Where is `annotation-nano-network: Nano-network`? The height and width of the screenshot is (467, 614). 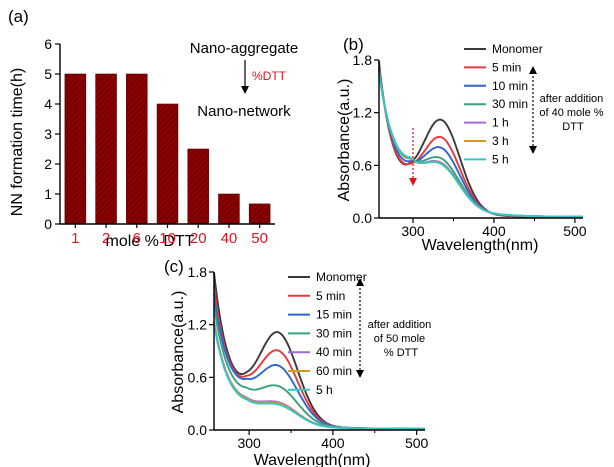
annotation-nano-network: Nano-network is located at coordinates (244, 111).